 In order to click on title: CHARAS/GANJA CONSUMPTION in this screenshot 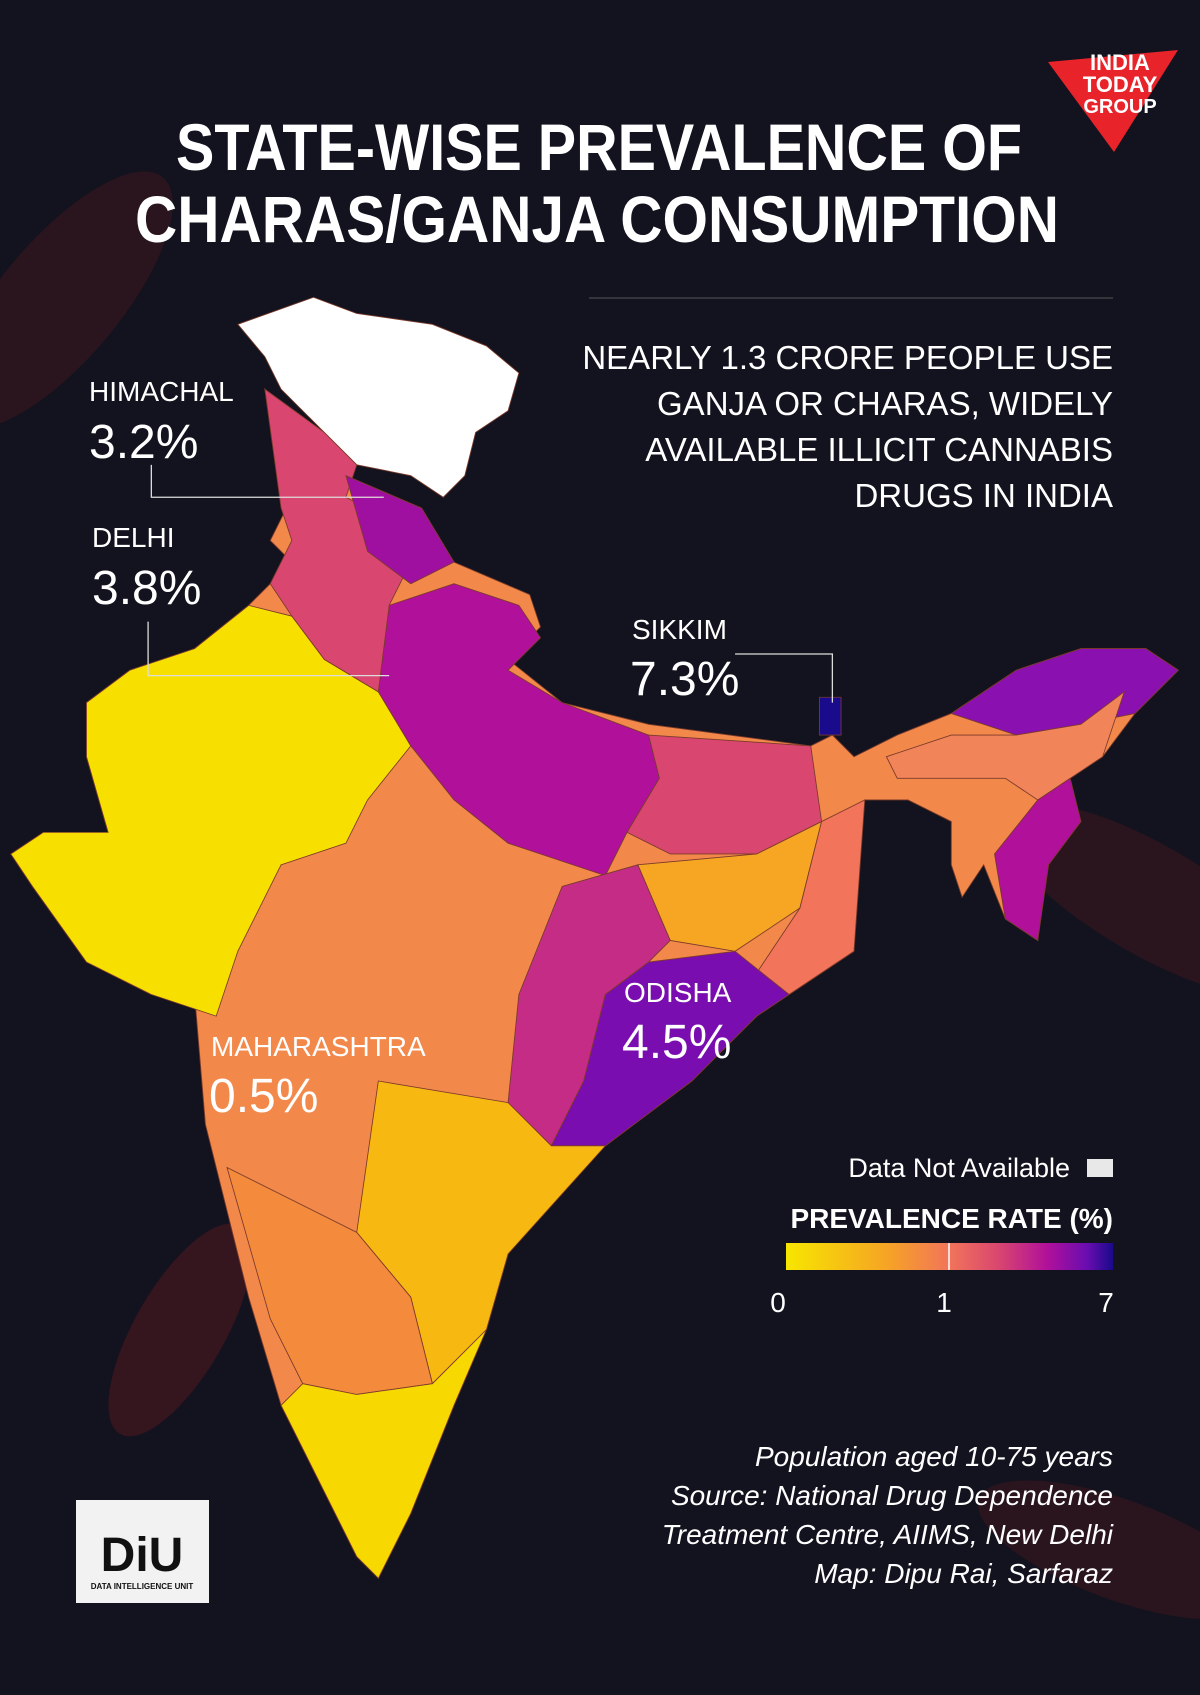, I will do `click(597, 219)`.